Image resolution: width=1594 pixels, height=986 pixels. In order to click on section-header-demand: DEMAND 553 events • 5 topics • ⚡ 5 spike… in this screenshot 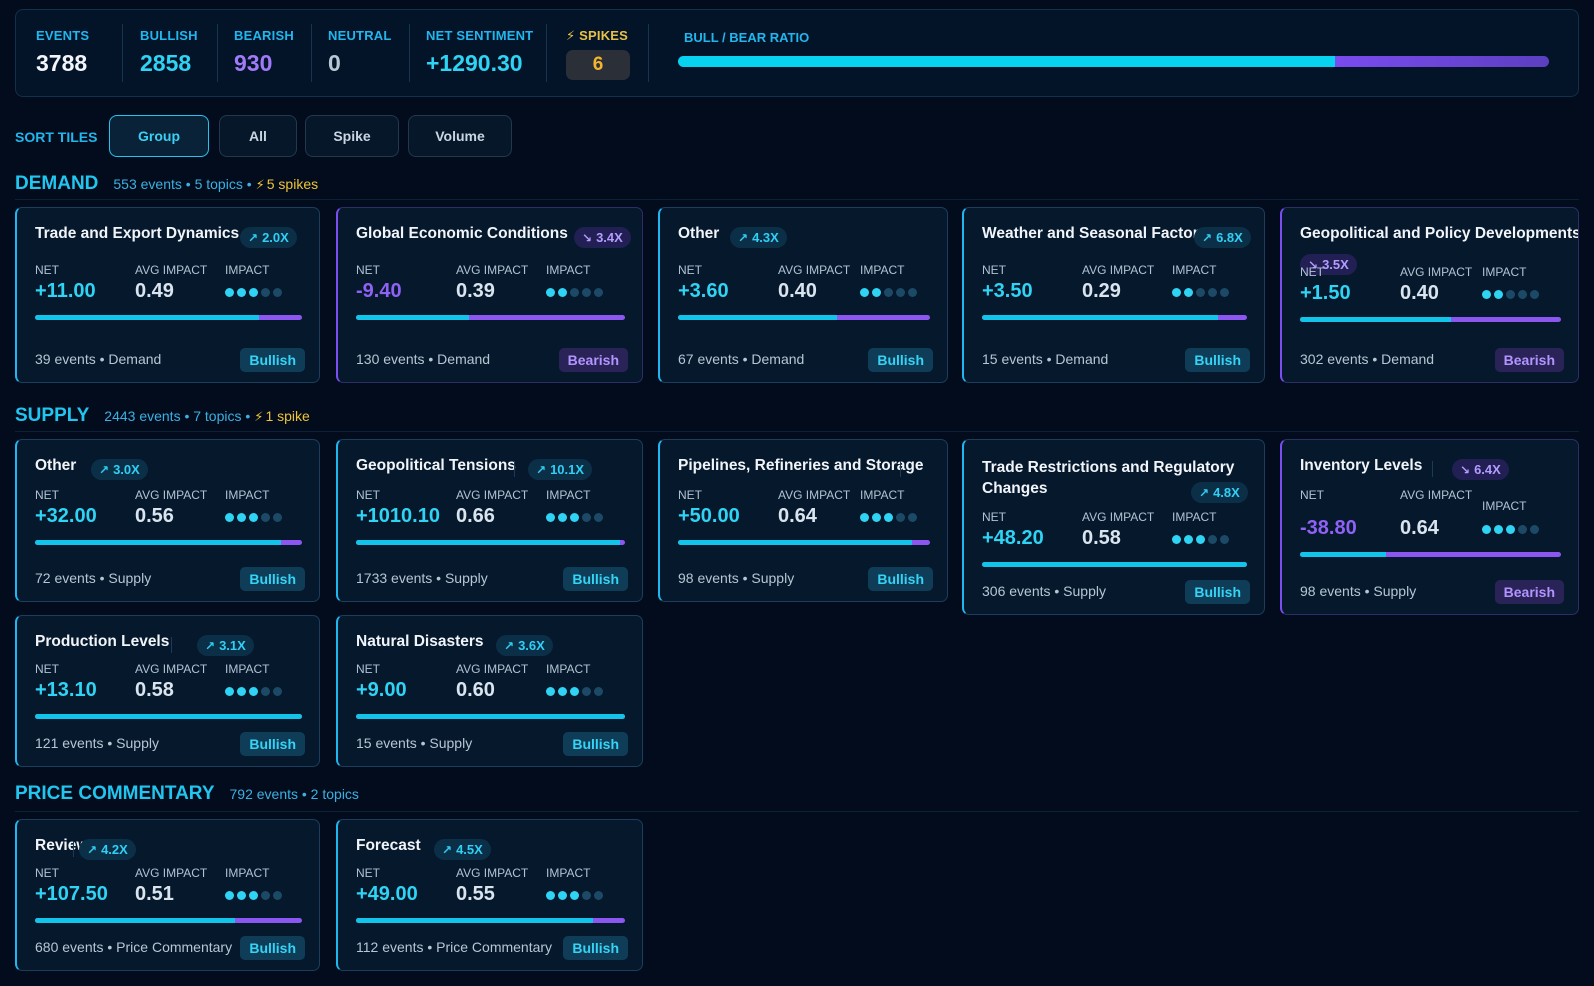, I will do `click(166, 184)`.